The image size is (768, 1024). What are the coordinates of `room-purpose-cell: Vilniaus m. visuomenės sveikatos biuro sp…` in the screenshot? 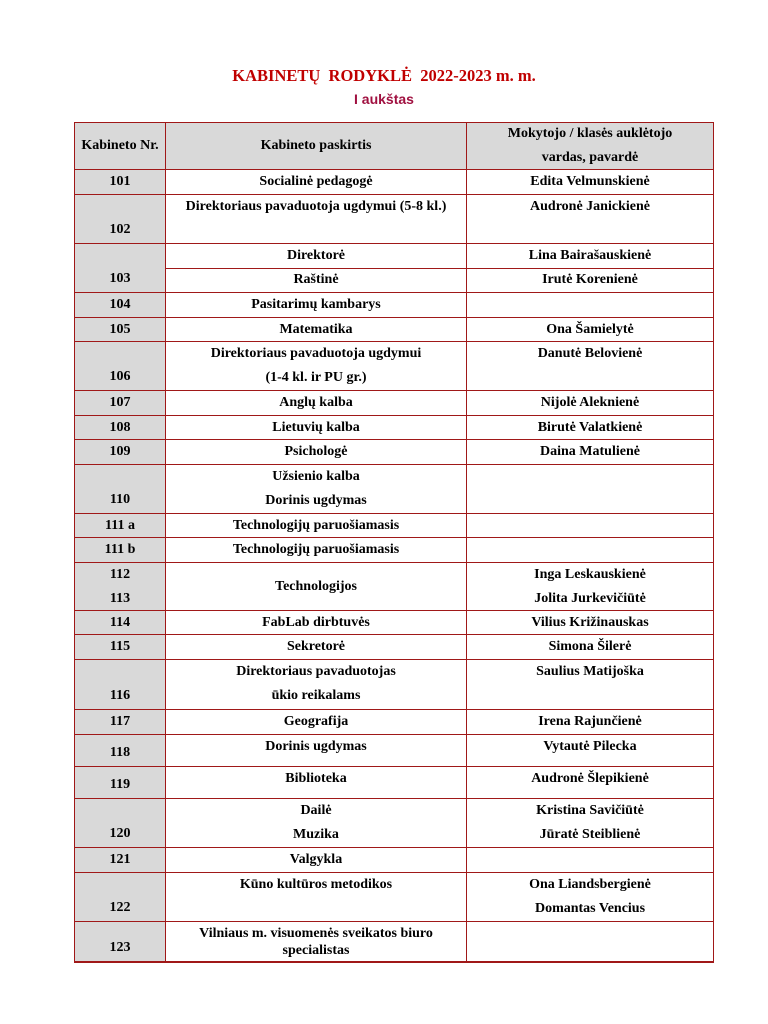 It's located at (316, 942).